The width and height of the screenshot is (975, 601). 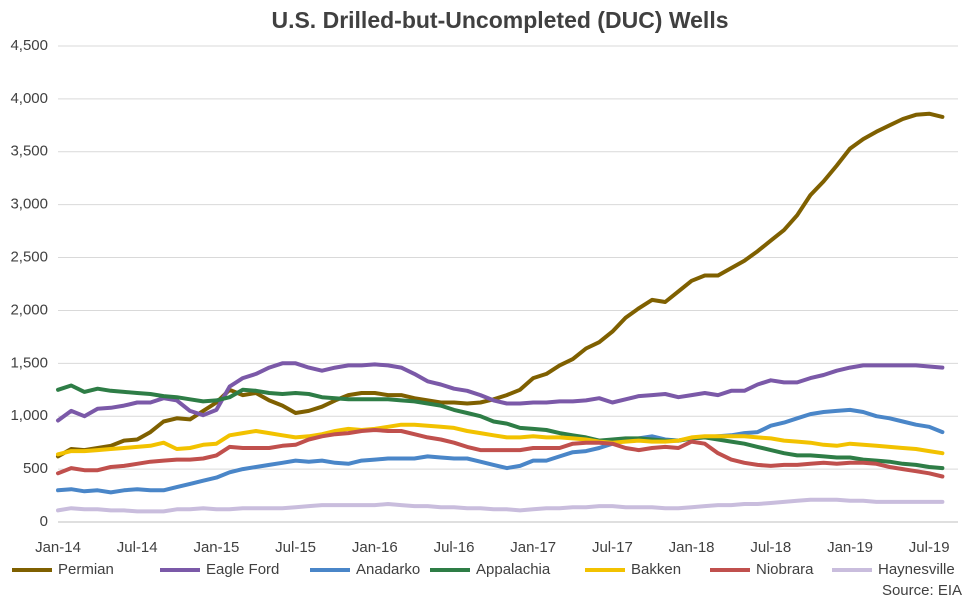 What do you see at coordinates (29, 45) in the screenshot?
I see `y-tick-label: 4,500` at bounding box center [29, 45].